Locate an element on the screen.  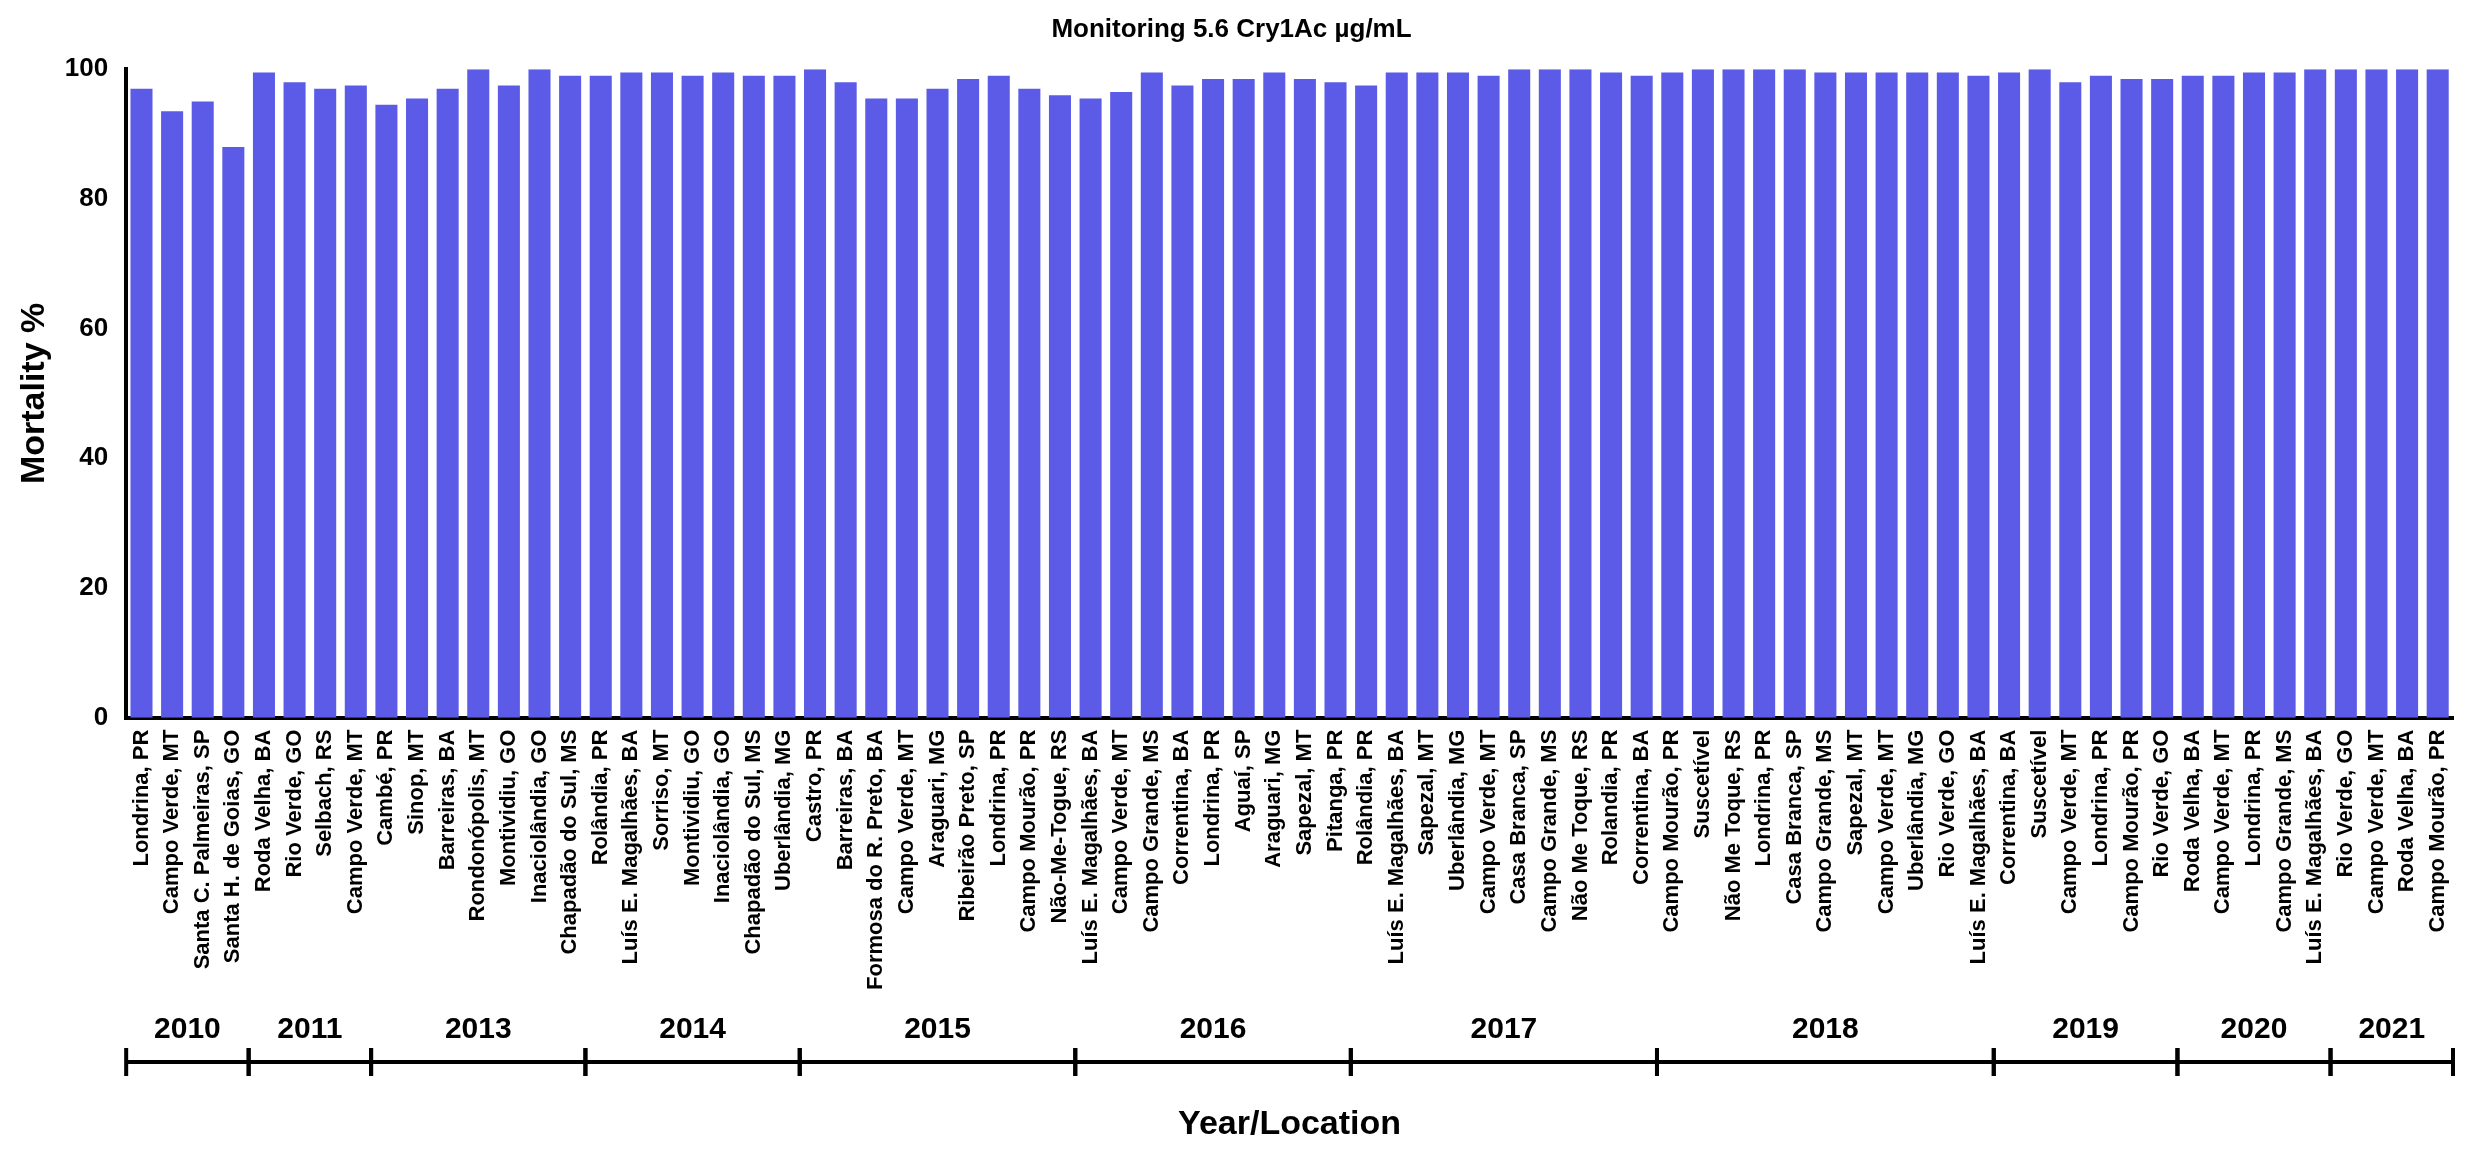
x-tick-label: Aguaí, SP is located at coordinates (1242, 781).